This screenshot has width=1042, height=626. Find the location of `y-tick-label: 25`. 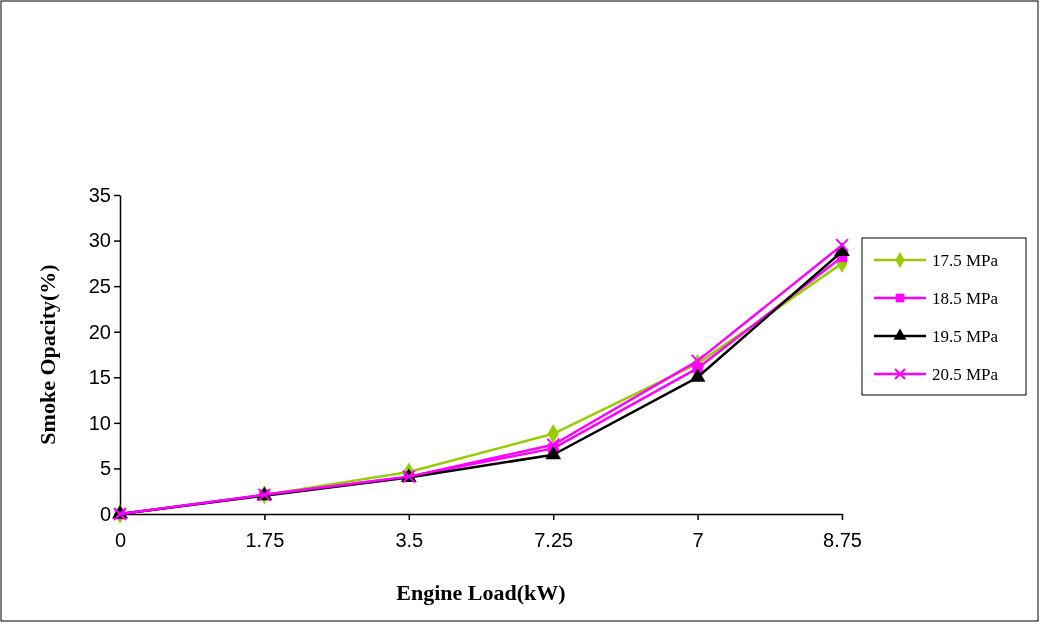

y-tick-label: 25 is located at coordinates (99, 286).